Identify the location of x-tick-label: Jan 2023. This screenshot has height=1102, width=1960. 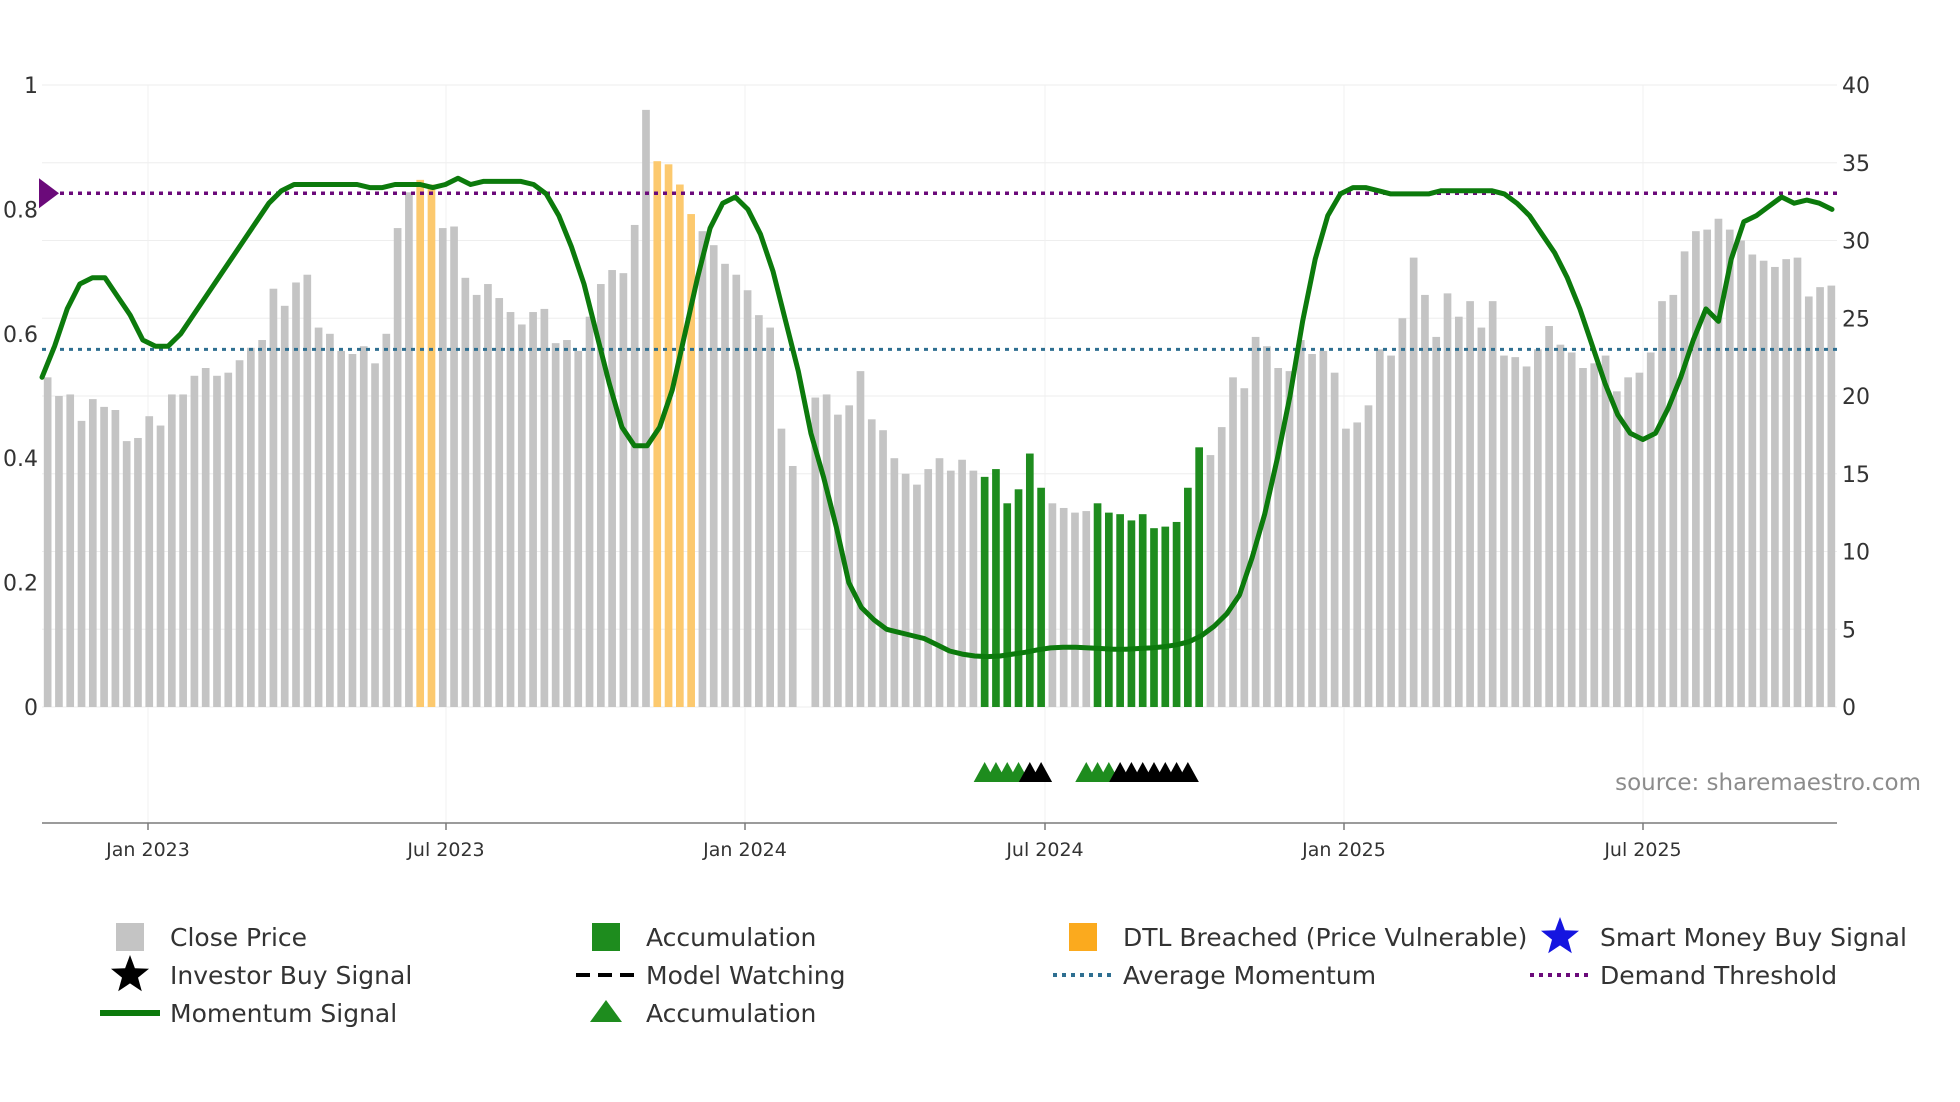
(147, 850).